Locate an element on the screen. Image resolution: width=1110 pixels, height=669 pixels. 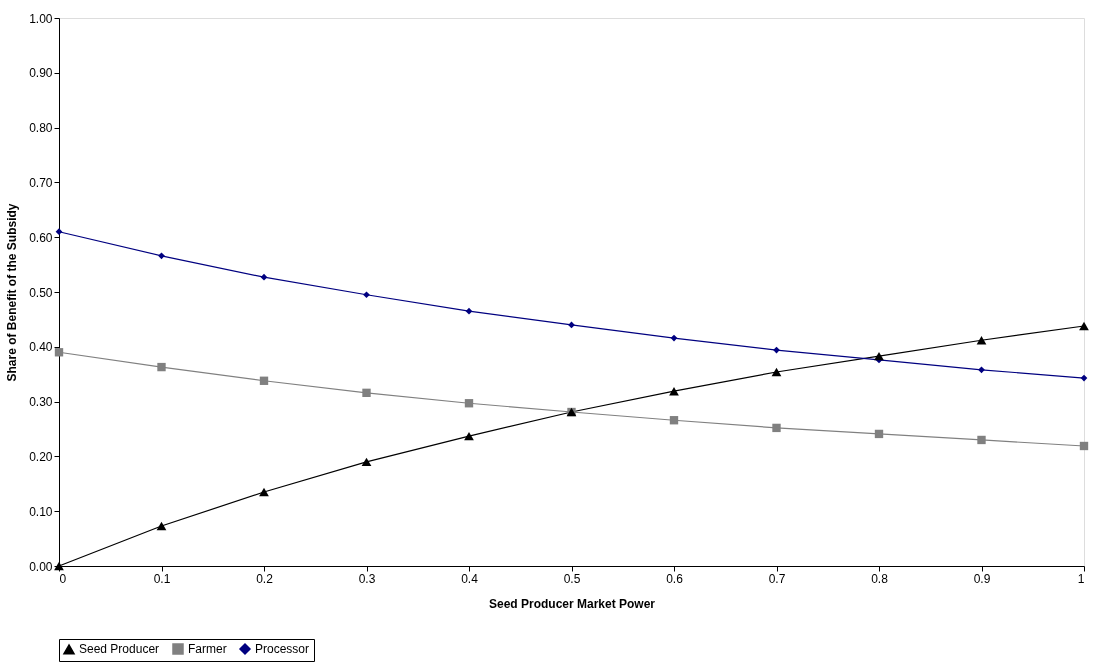
x-tick-label: 0.1 is located at coordinates (162, 578).